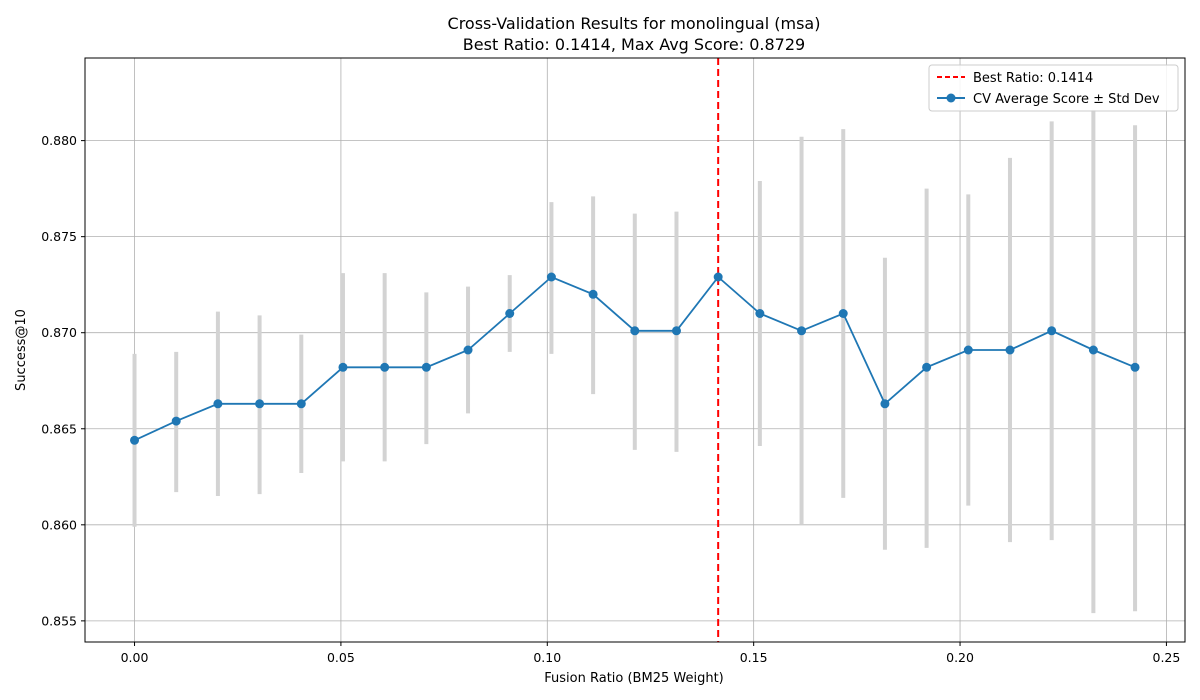 The width and height of the screenshot is (1200, 700). I want to click on legend-series-marker, so click(951, 98).